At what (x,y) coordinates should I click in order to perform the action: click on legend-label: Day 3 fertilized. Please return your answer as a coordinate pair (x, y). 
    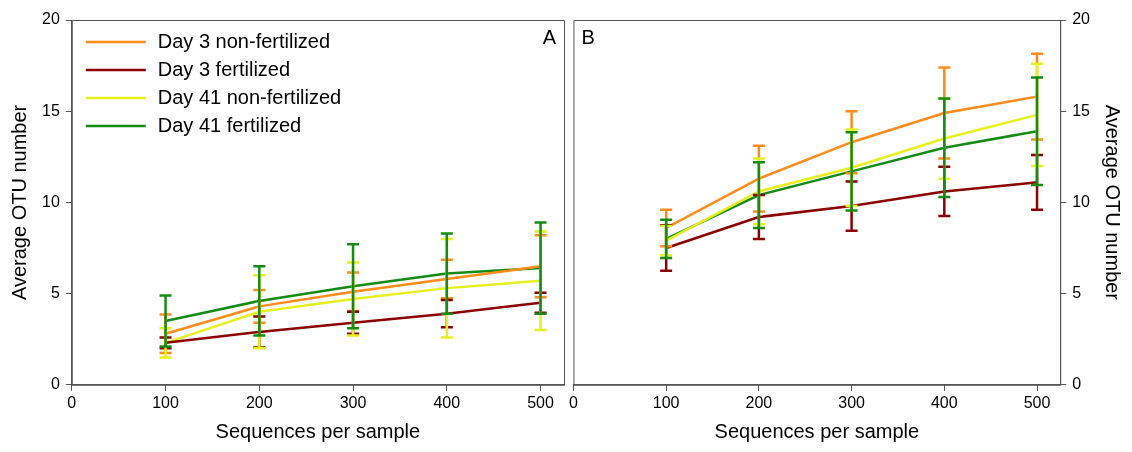
    Looking at the image, I should click on (224, 68).